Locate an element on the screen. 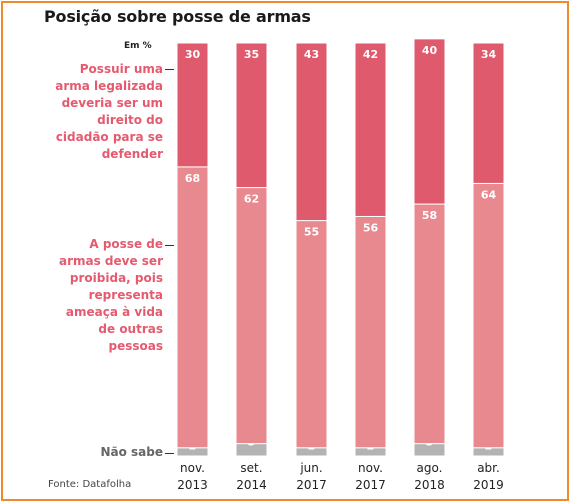 This screenshot has height=502, width=570. legend-line-1: armas deve ser is located at coordinates (110, 261).